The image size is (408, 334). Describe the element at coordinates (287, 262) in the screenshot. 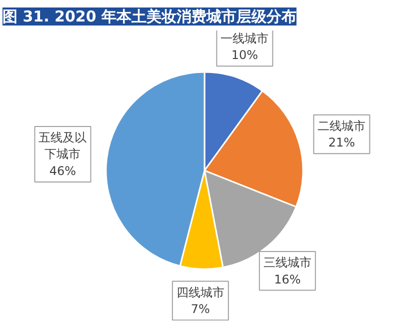

I see `slice-label: 三线城市` at that location.